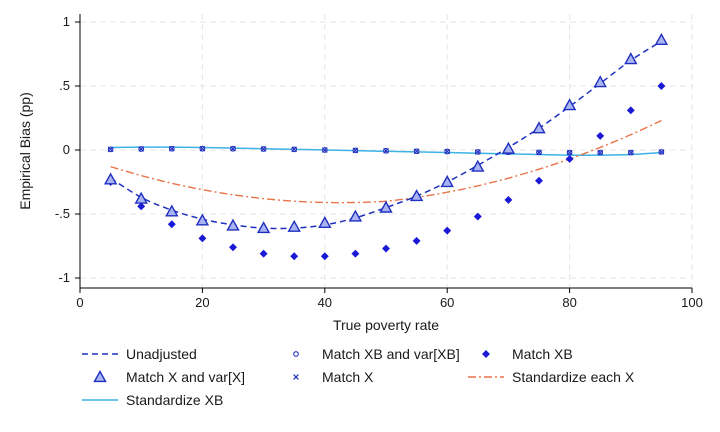 This screenshot has height=432, width=720. What do you see at coordinates (542, 354) in the screenshot?
I see `legend-label-match-xb: Match XB` at bounding box center [542, 354].